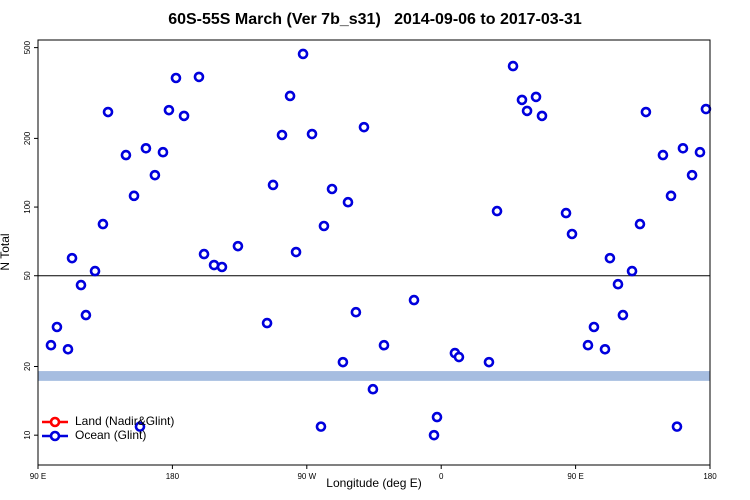 Image resolution: width=750 pixels, height=500 pixels. I want to click on y-tick-label: 50, so click(27, 275).